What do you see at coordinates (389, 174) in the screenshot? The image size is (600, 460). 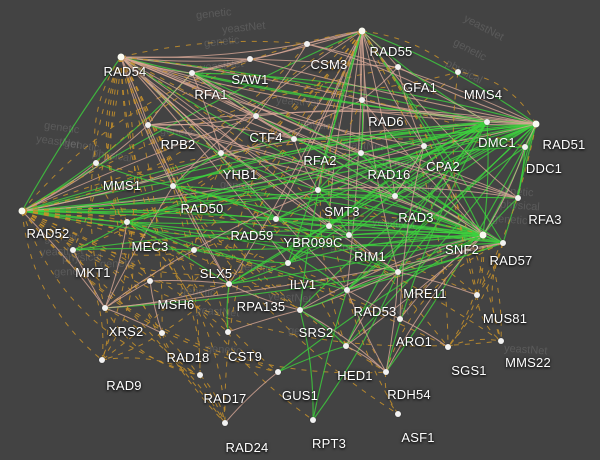 I see `node-label-rad16: RAD16` at bounding box center [389, 174].